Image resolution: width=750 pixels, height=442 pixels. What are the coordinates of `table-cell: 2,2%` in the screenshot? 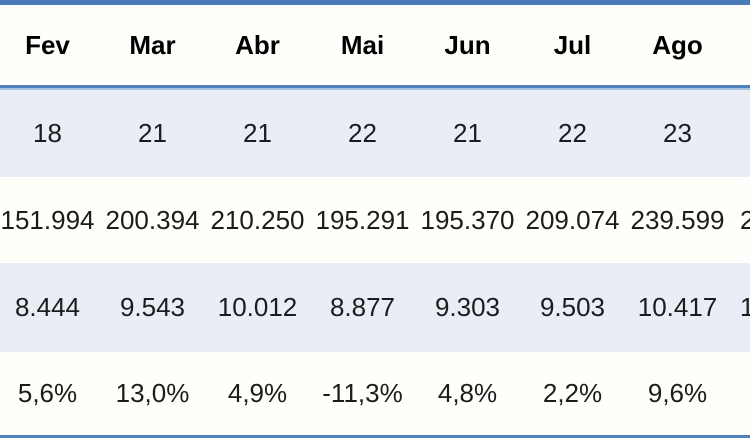 It's located at (572, 393).